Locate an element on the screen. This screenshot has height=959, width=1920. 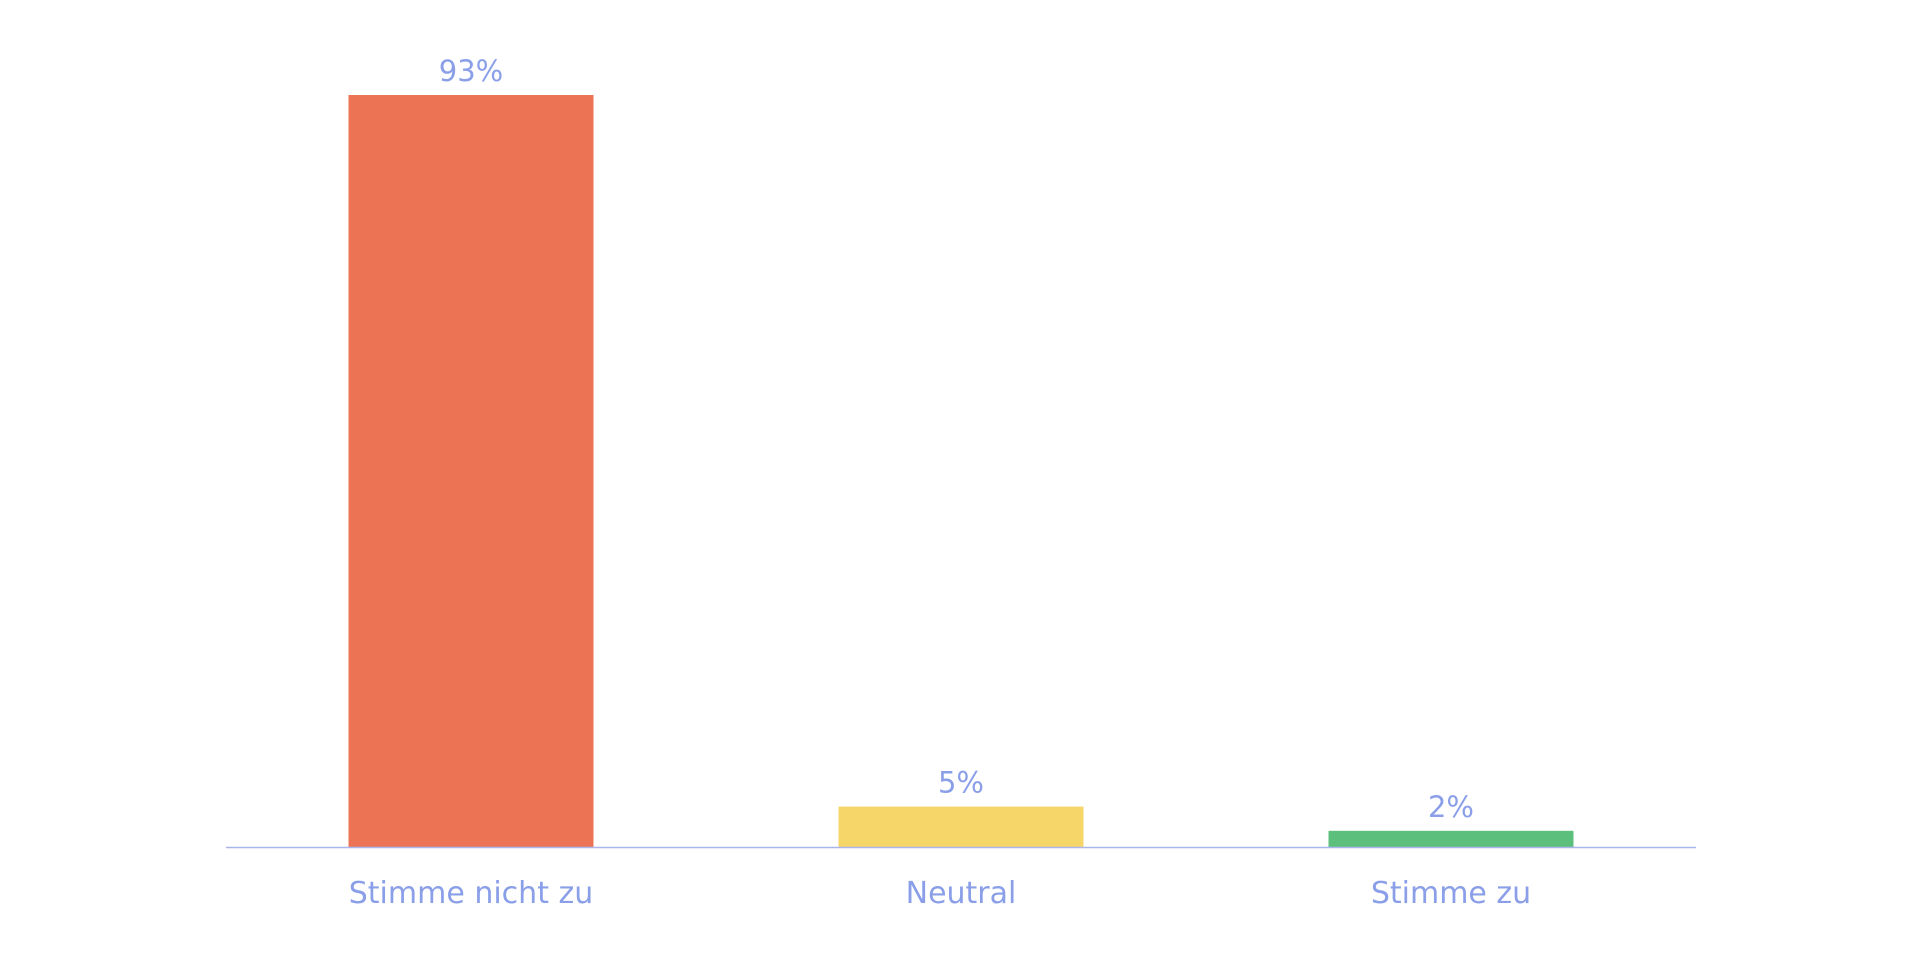
x-tick-label: Stimme nicht zu is located at coordinates (471, 893).